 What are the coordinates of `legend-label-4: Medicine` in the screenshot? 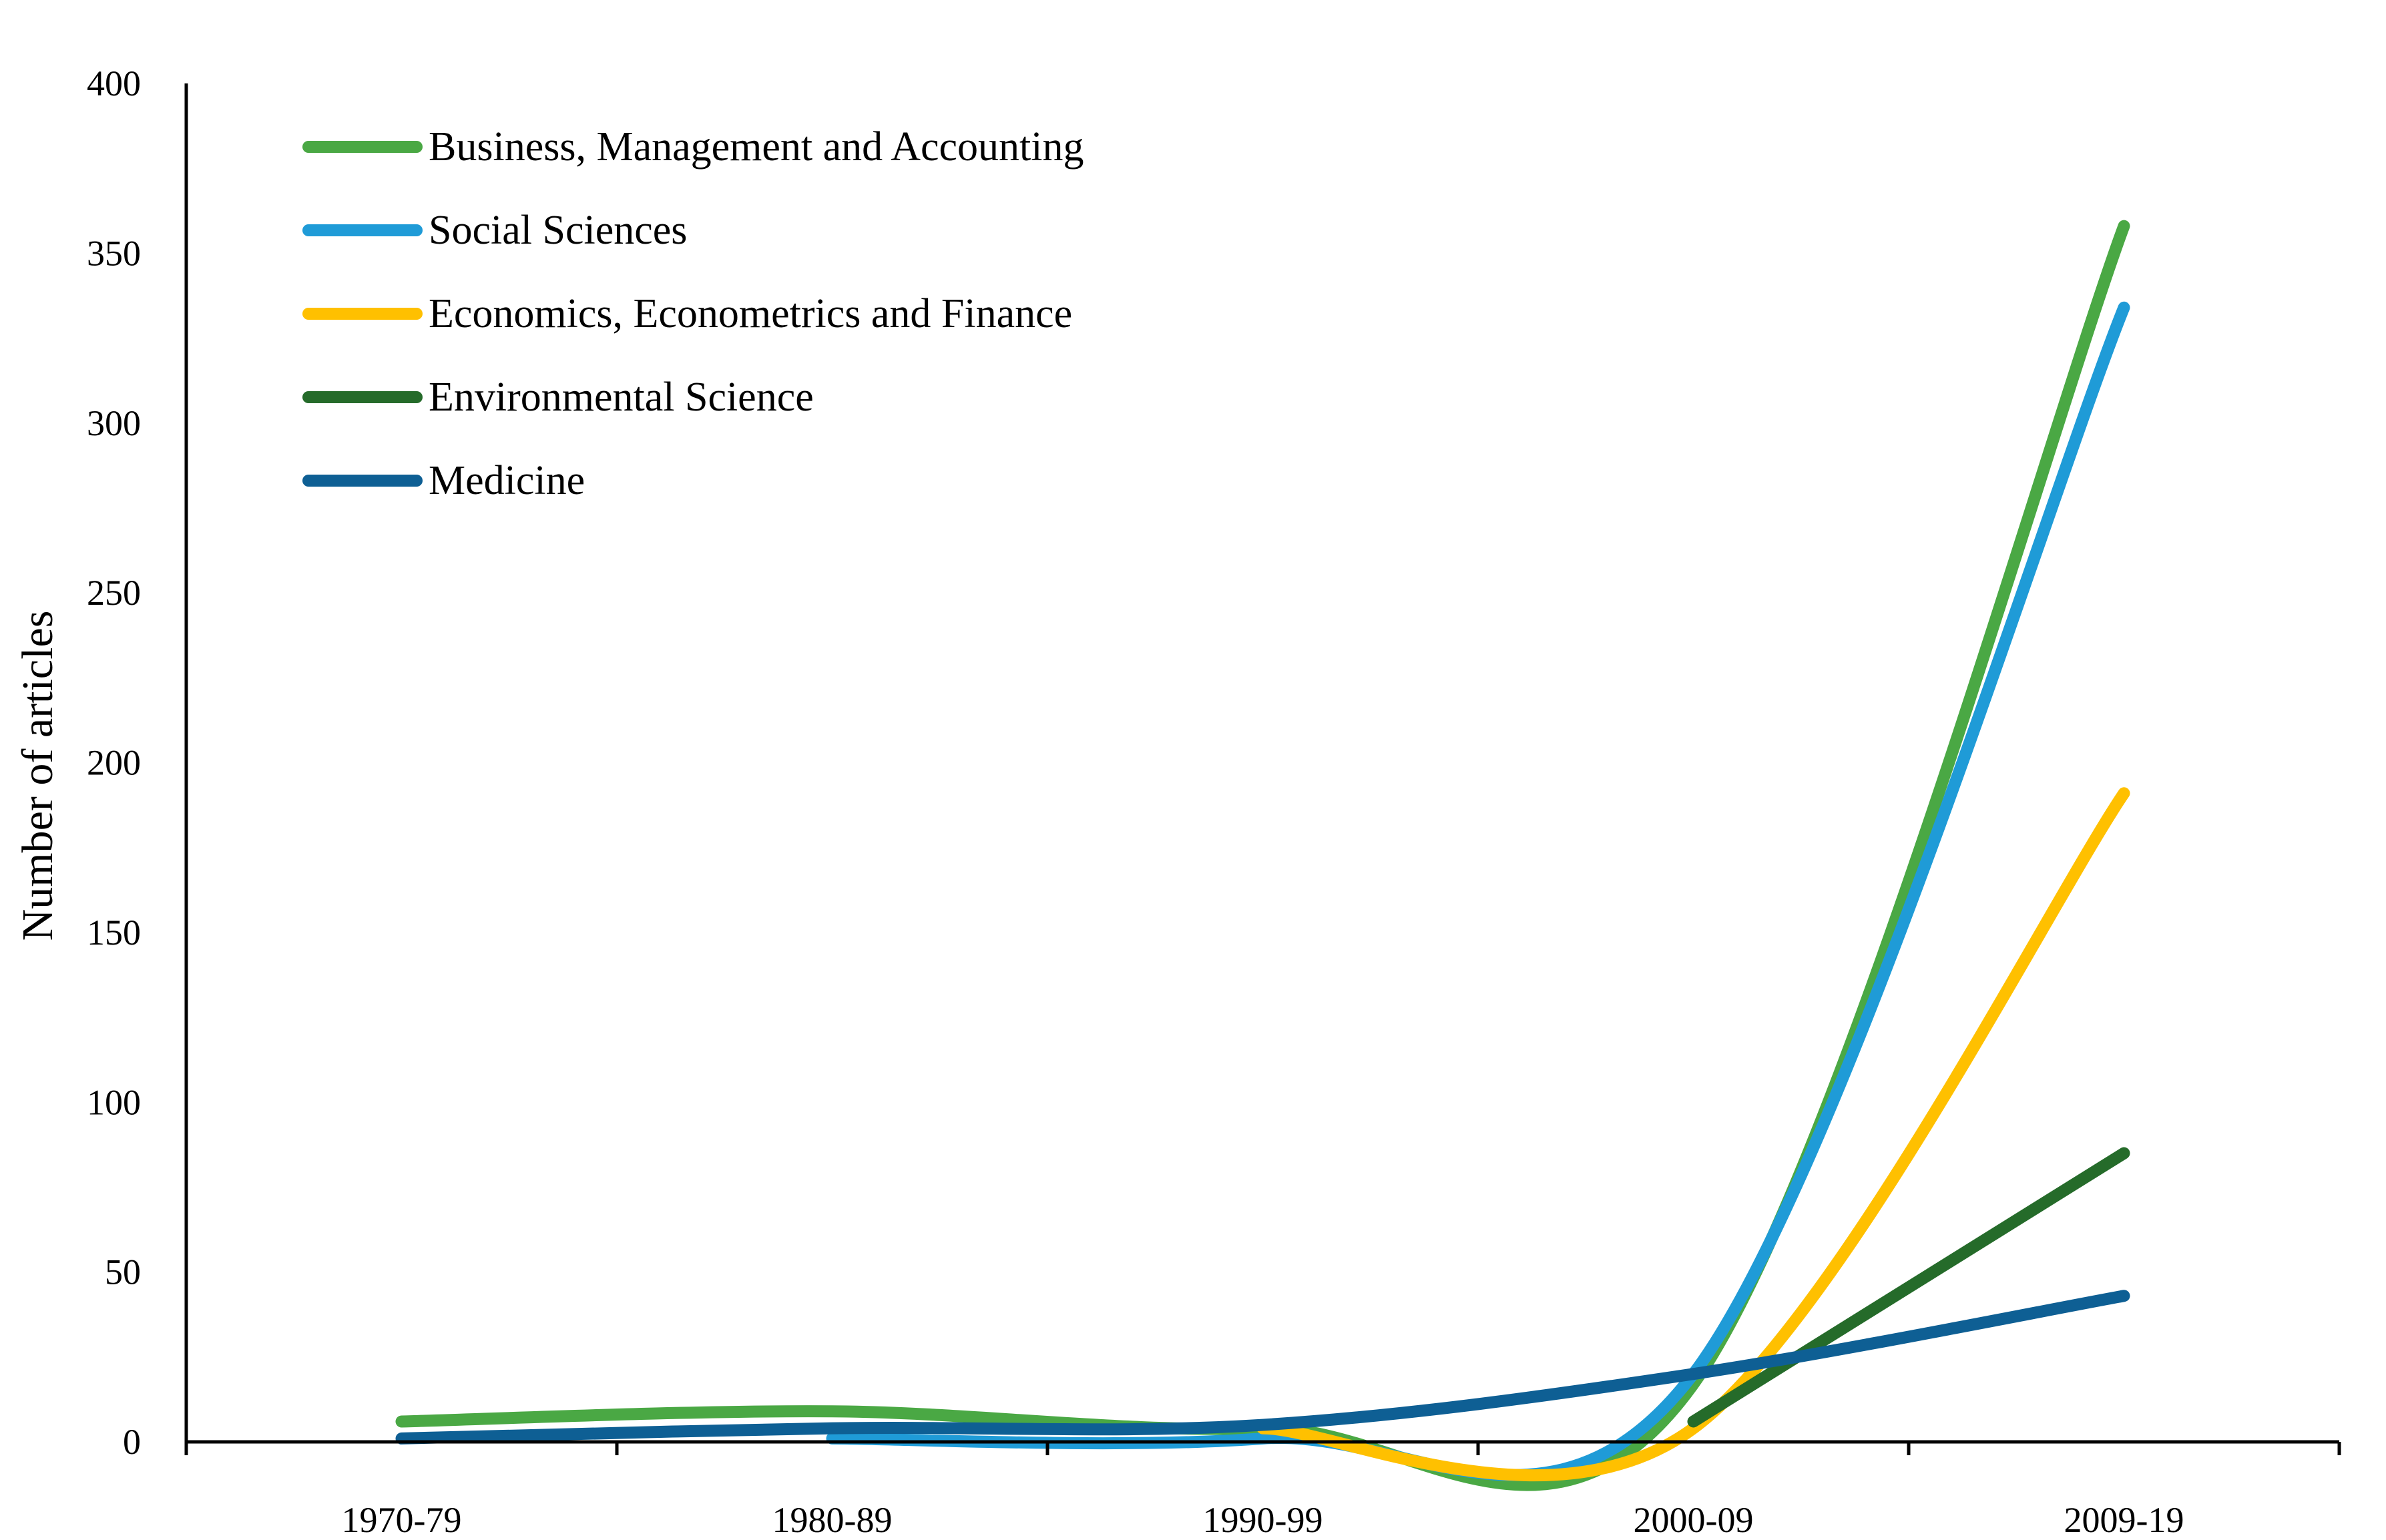 It's located at (507, 480).